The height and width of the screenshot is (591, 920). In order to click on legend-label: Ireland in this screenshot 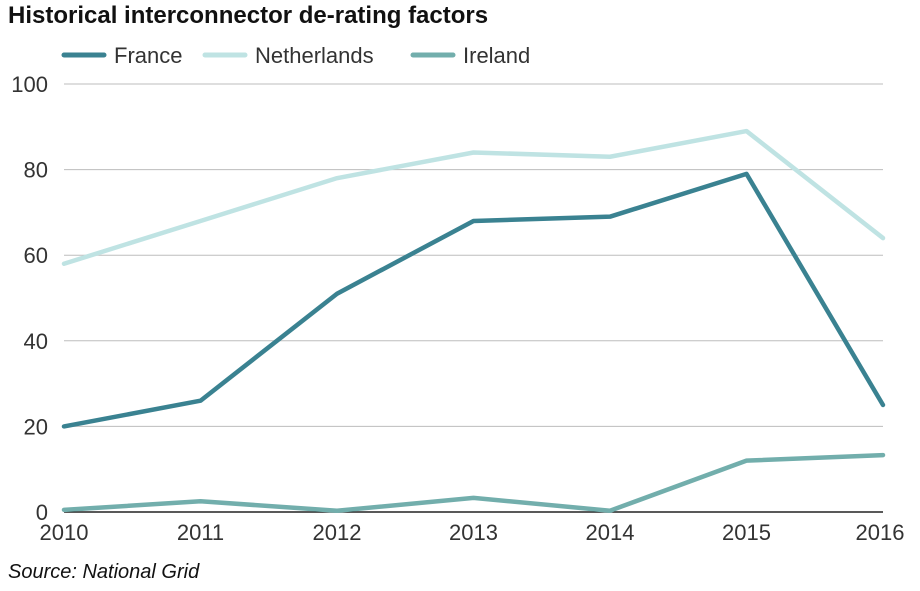, I will do `click(496, 55)`.